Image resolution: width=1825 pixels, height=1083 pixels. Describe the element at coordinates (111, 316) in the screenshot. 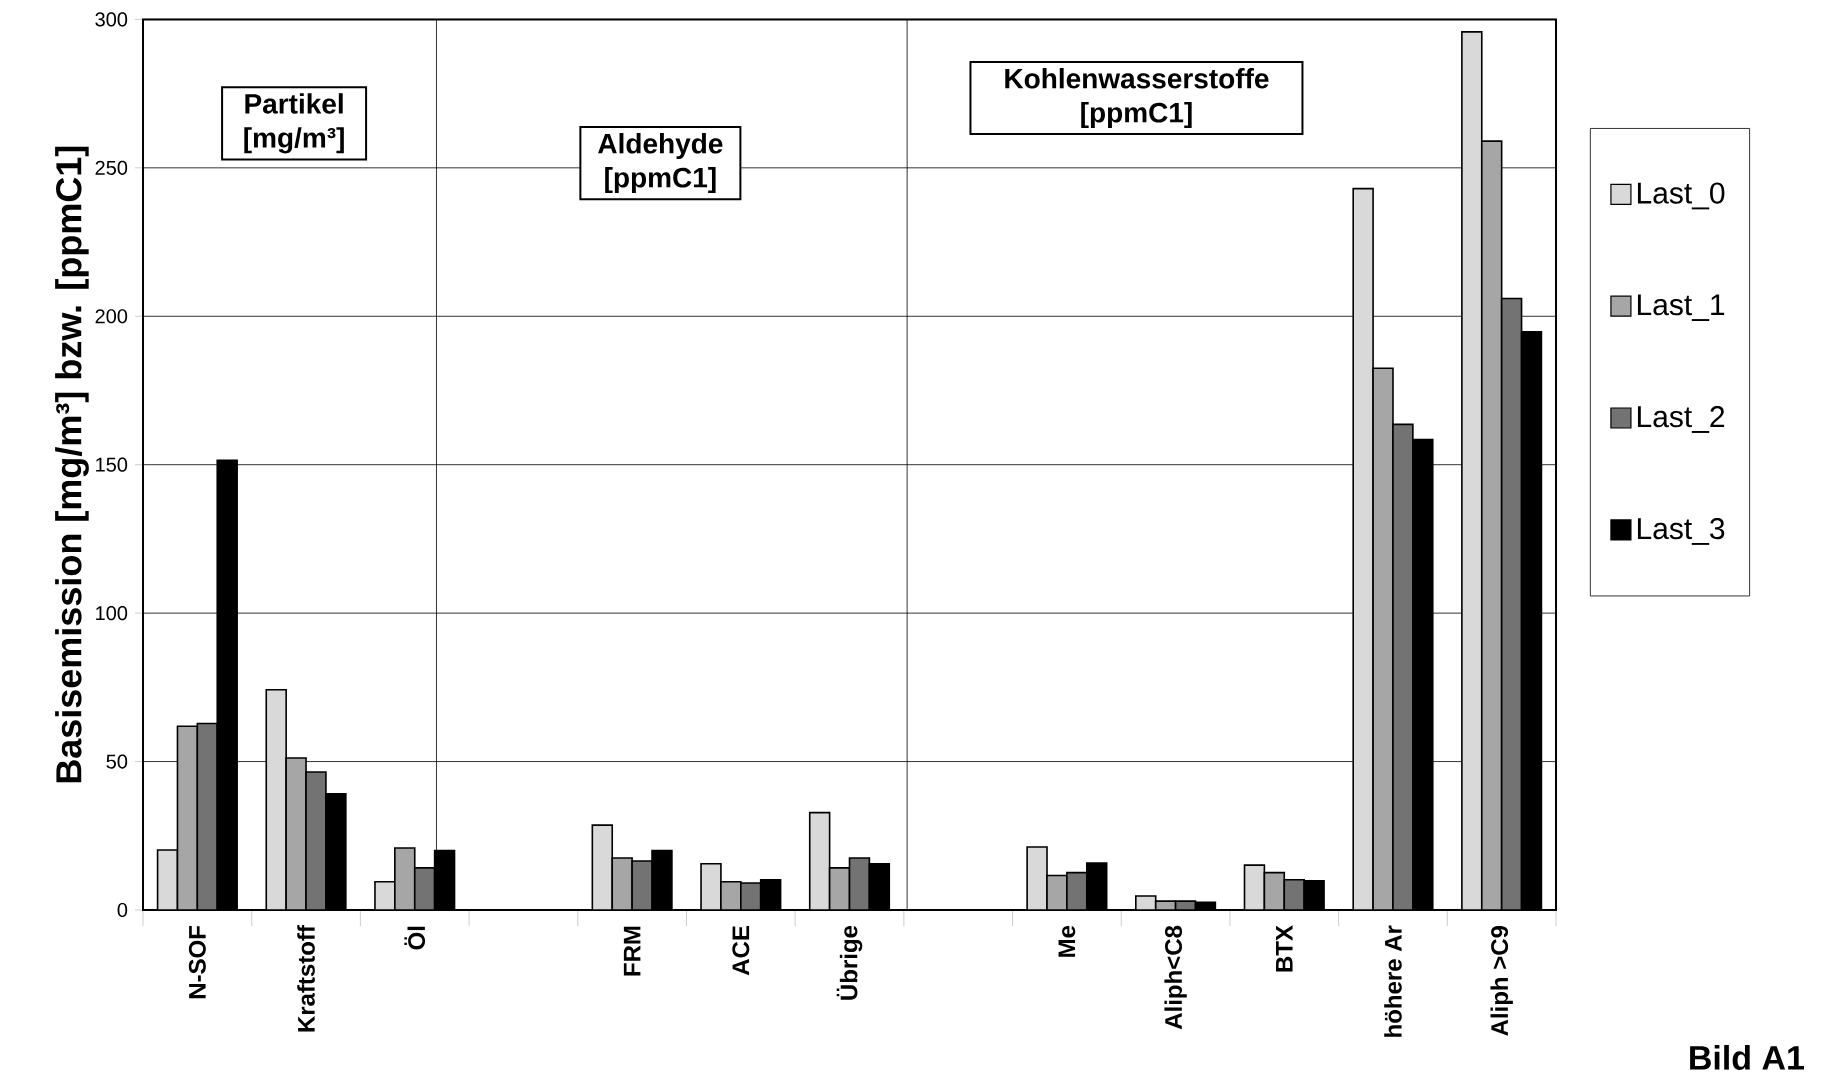

I see `y-tick-label: 200` at that location.